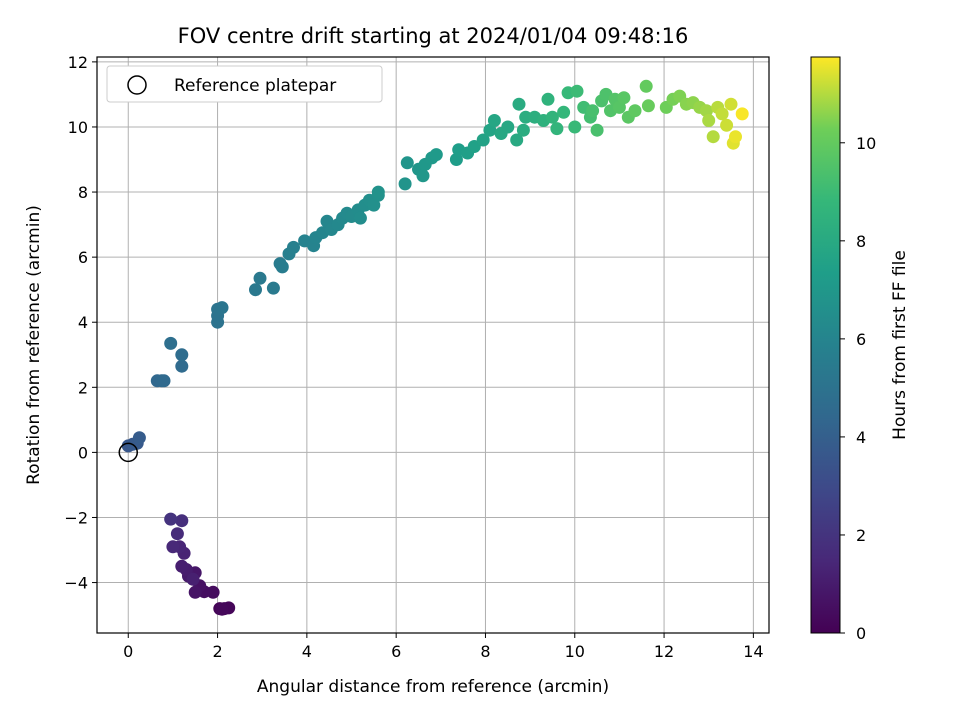  What do you see at coordinates (307, 651) in the screenshot?
I see `x-tick-label: 4` at bounding box center [307, 651].